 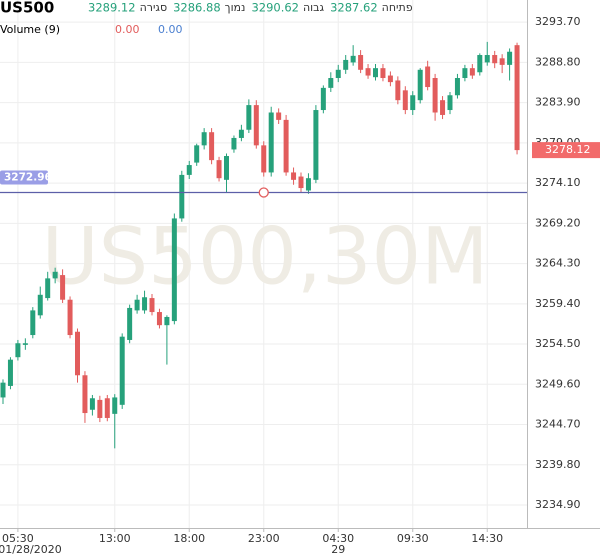 What do you see at coordinates (558, 263) in the screenshot?
I see `y-tick-label: 3264.30` at bounding box center [558, 263].